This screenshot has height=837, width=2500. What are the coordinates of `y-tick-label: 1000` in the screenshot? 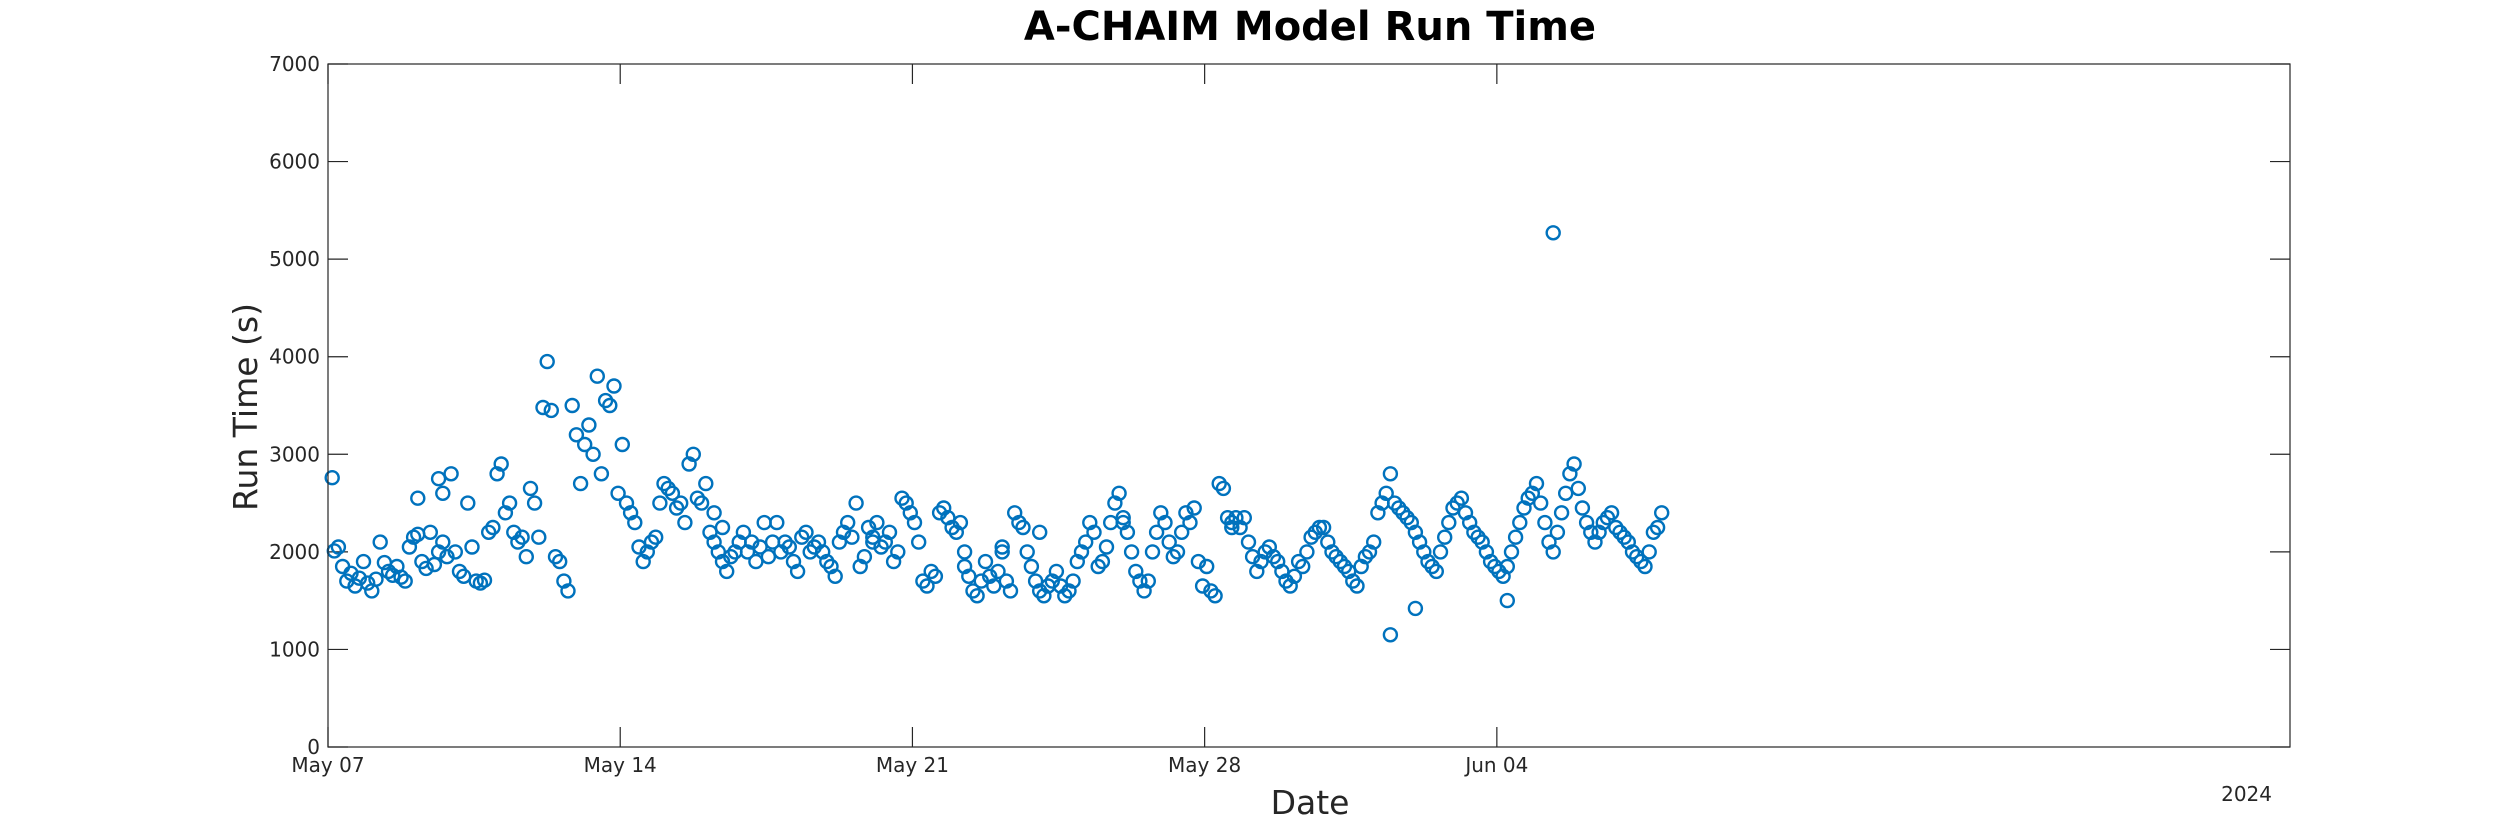 It's located at (294, 649).